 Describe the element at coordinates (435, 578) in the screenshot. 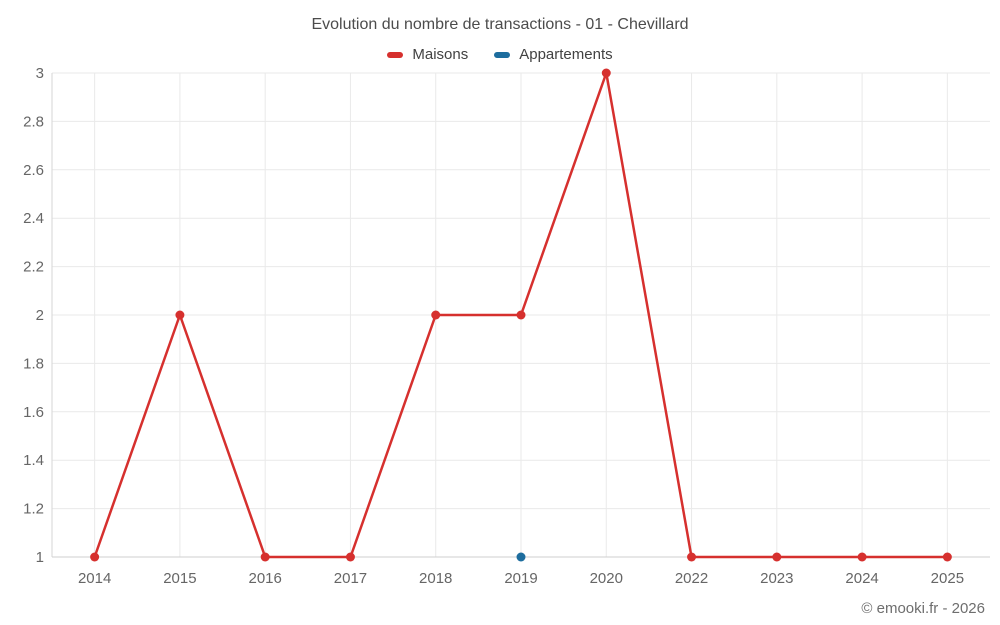

I see `x-tick-label-2018: 2018` at that location.